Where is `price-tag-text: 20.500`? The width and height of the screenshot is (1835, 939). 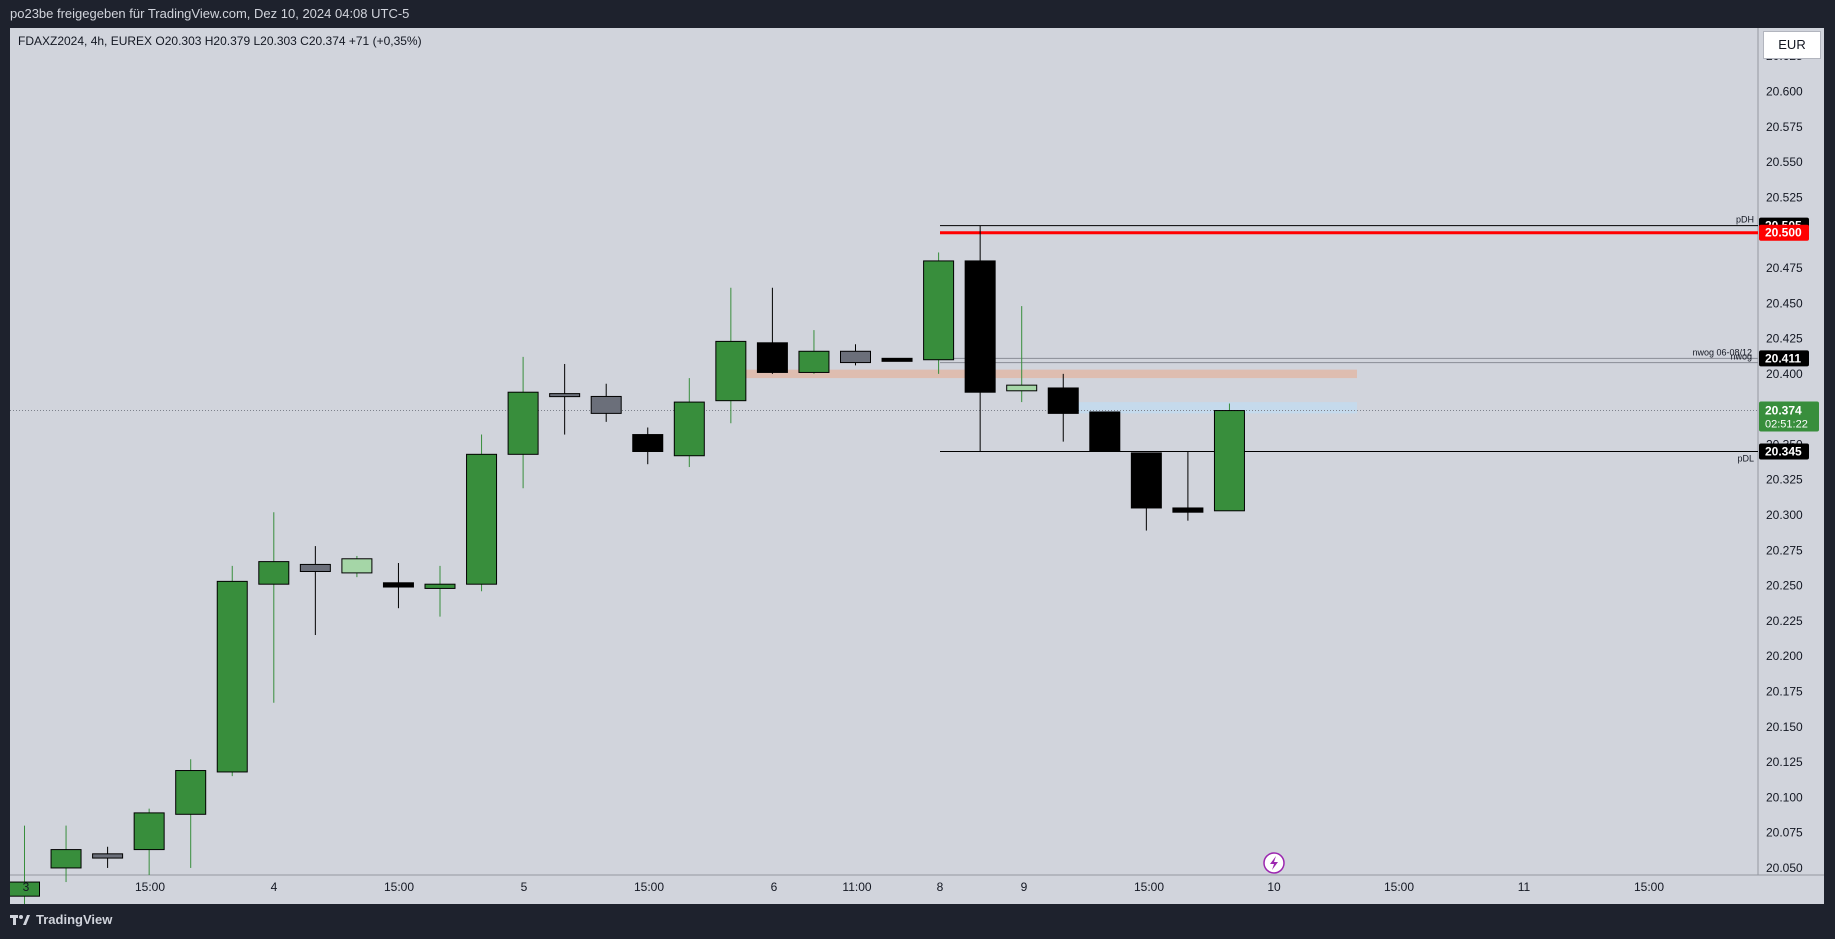 price-tag-text: 20.500 is located at coordinates (1783, 233).